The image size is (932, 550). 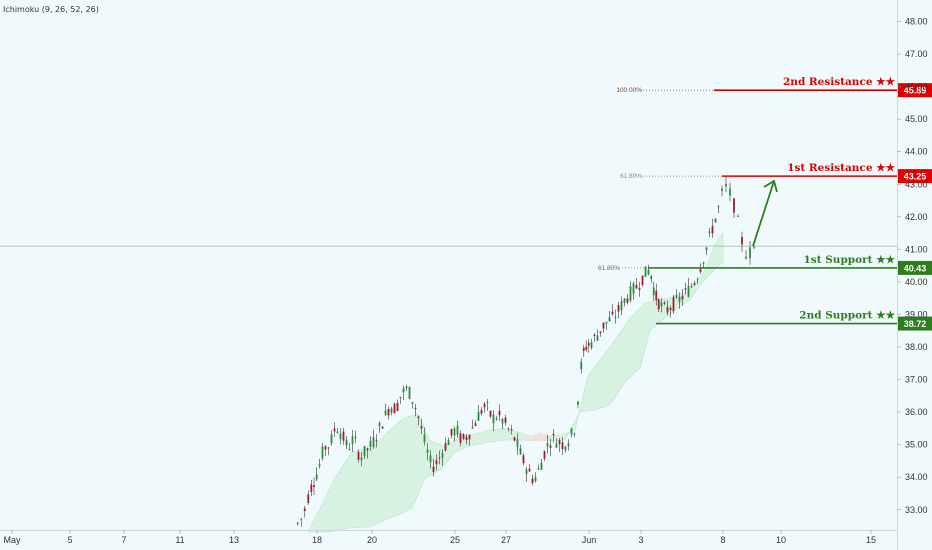 What do you see at coordinates (123, 540) in the screenshot?
I see `x-tick-label: 7` at bounding box center [123, 540].